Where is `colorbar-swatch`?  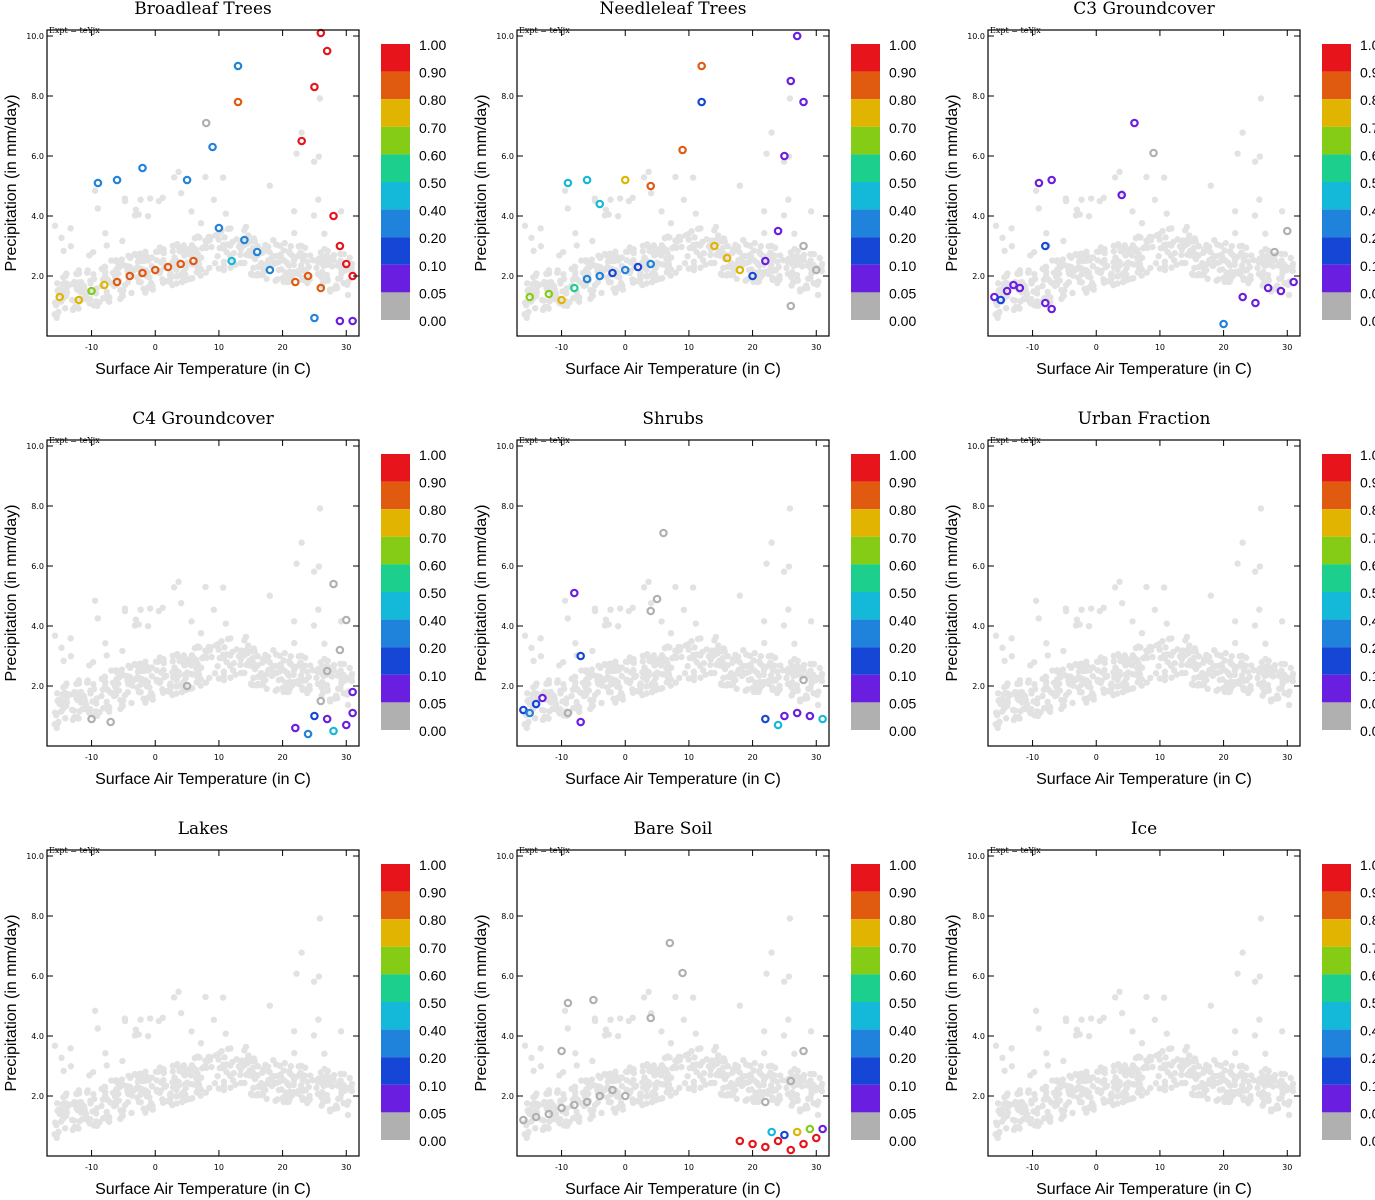
colorbar-swatch is located at coordinates (1336, 85).